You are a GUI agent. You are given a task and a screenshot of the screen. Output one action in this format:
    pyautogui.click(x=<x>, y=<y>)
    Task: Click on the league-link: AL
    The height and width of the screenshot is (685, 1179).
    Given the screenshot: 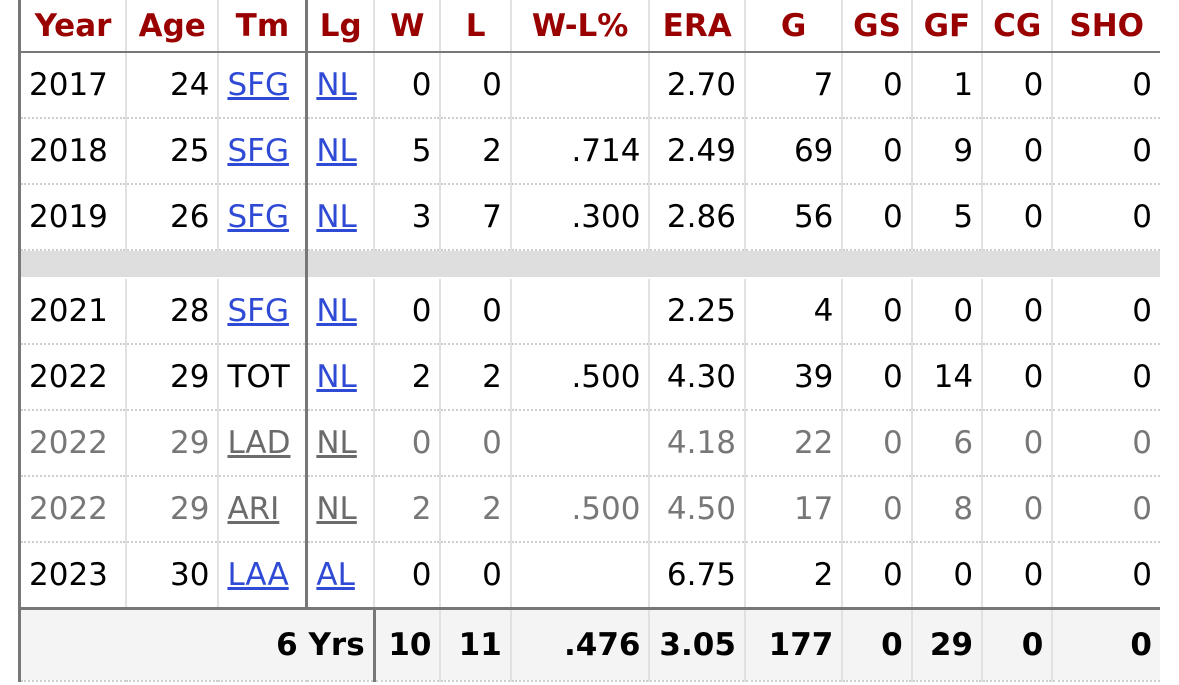 What is the action you would take?
    pyautogui.click(x=335, y=575)
    